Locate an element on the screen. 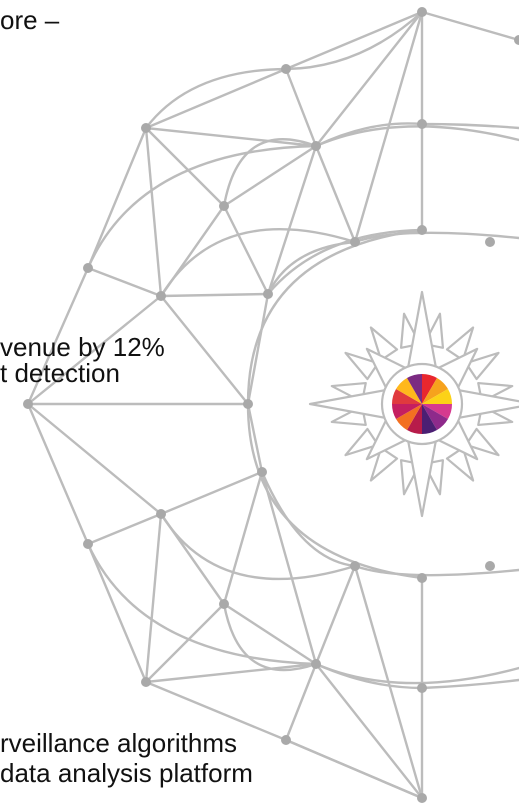  text-line-4: rveillance algorithms is located at coordinates (118, 743).